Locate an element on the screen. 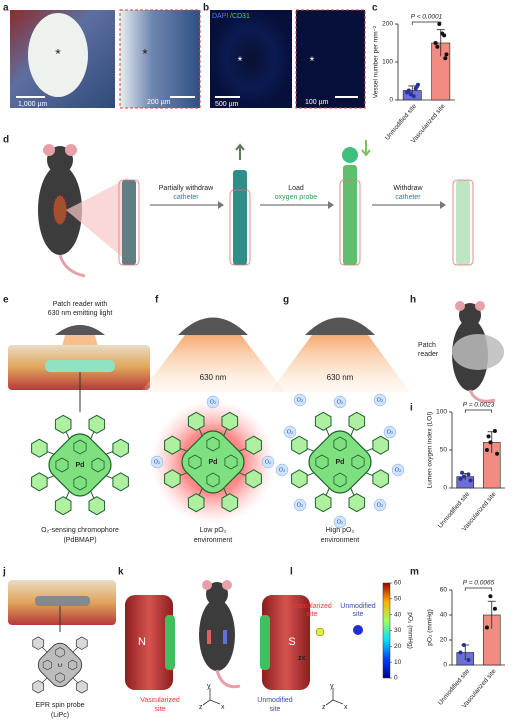 This screenshot has width=522, height=723. colorbar-tick-label: 40 is located at coordinates (398, 614).